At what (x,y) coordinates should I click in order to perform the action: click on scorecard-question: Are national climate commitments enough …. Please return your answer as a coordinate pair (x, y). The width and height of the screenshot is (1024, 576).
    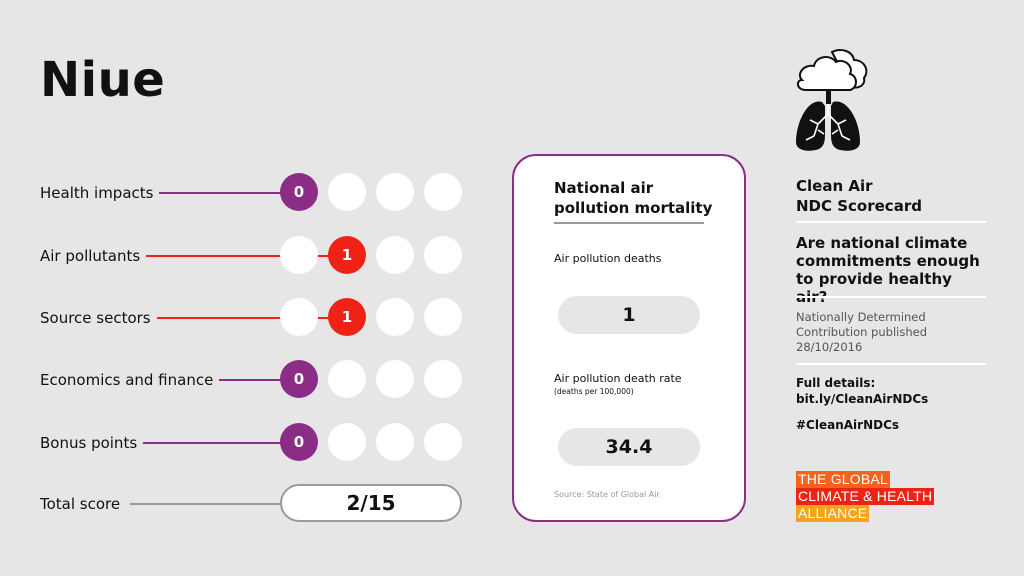
    Looking at the image, I should click on (888, 270).